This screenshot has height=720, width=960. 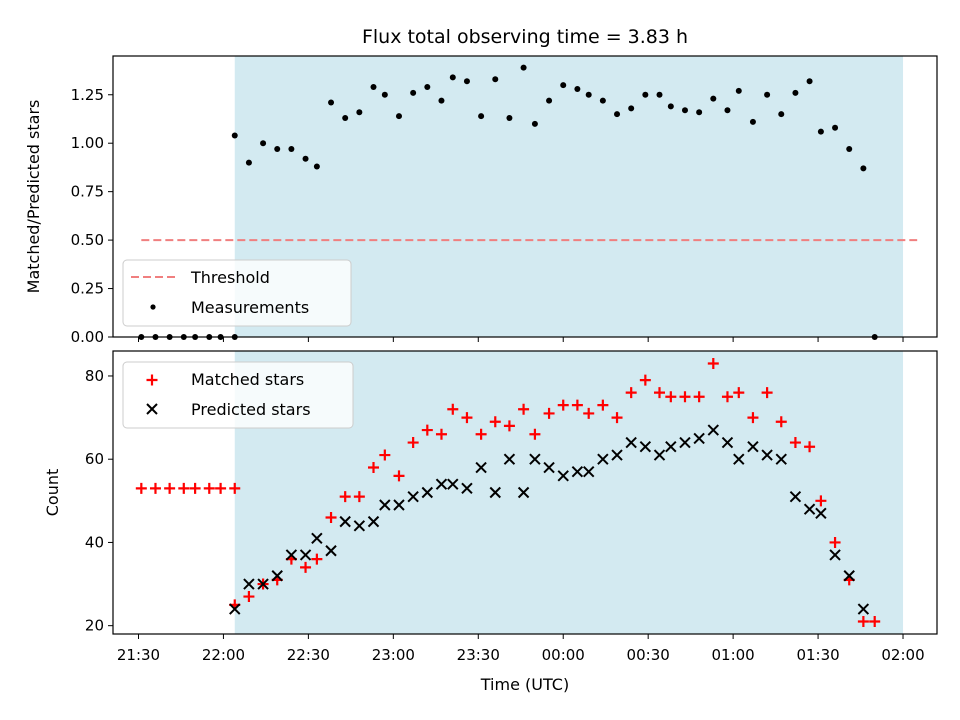 What do you see at coordinates (230, 277) in the screenshot?
I see `legend-threshold-label: Threshold` at bounding box center [230, 277].